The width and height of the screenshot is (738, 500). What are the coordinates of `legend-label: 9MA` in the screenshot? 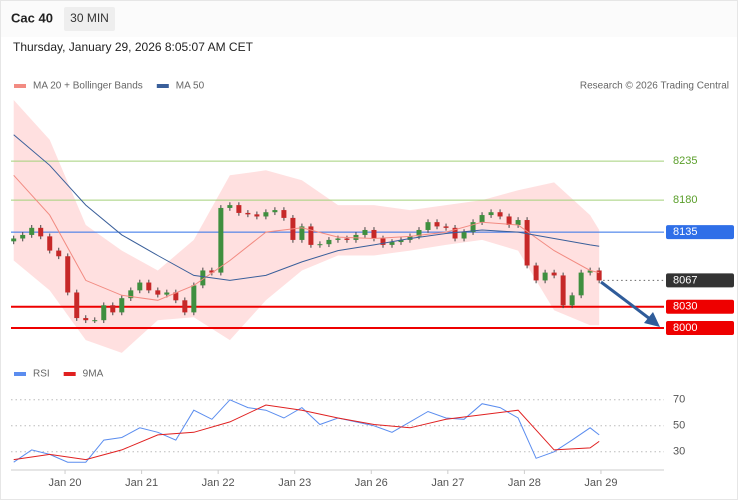 It's located at (93, 374).